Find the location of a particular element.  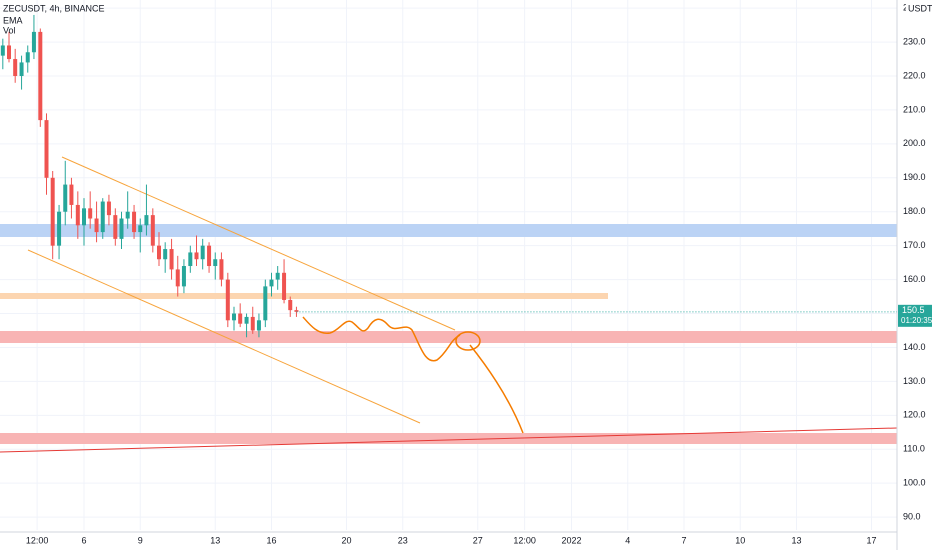

y-tick-label: 220.0 is located at coordinates (914, 75).